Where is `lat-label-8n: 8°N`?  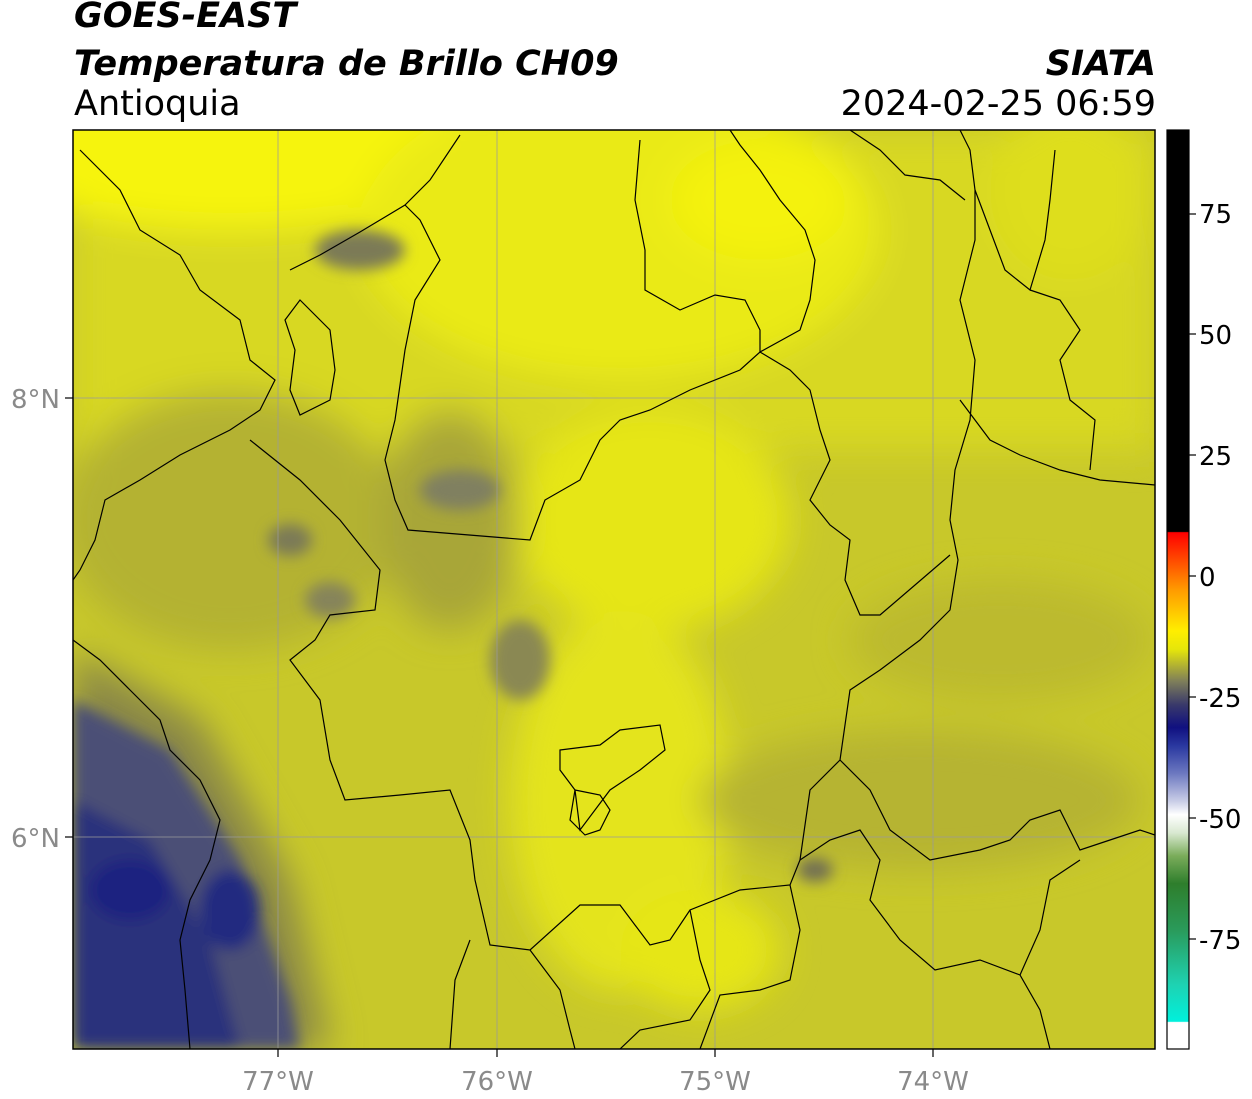
lat-label-8n: 8°N is located at coordinates (35, 400).